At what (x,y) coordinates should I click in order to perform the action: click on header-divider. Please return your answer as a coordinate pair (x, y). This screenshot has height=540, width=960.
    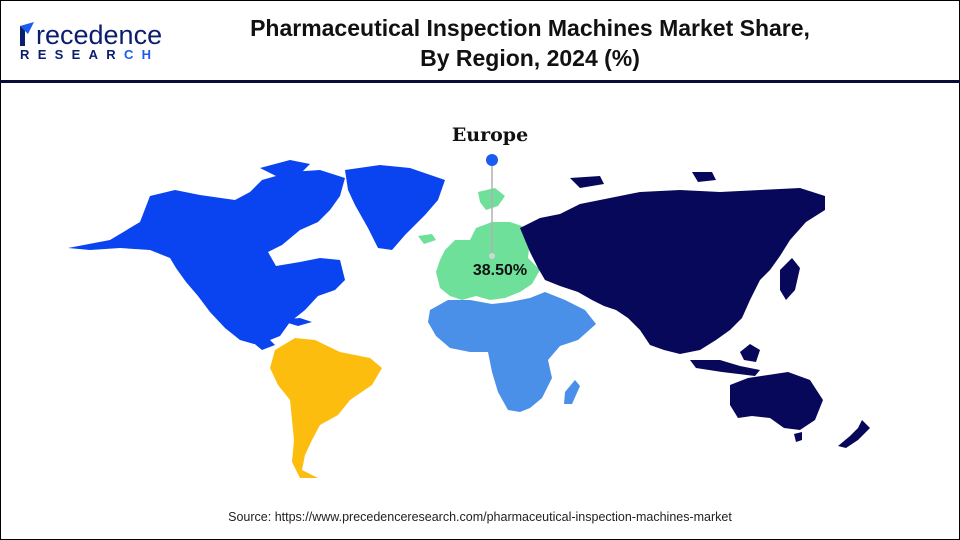
    Looking at the image, I should click on (480, 81).